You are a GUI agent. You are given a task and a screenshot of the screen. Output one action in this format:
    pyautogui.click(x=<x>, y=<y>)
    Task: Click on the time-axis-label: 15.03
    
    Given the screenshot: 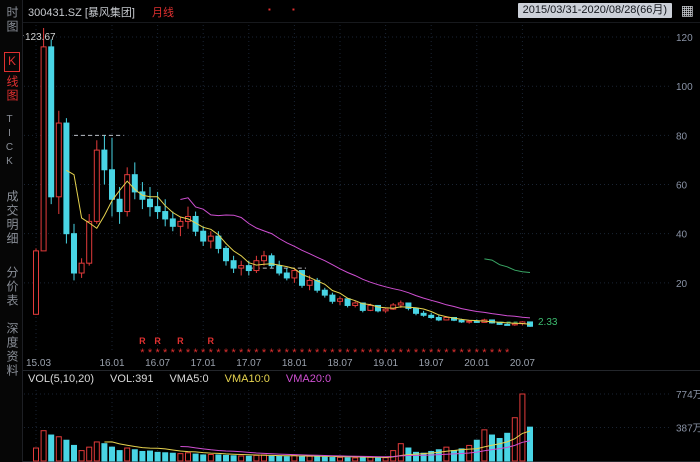 What is the action you would take?
    pyautogui.click(x=38, y=363)
    